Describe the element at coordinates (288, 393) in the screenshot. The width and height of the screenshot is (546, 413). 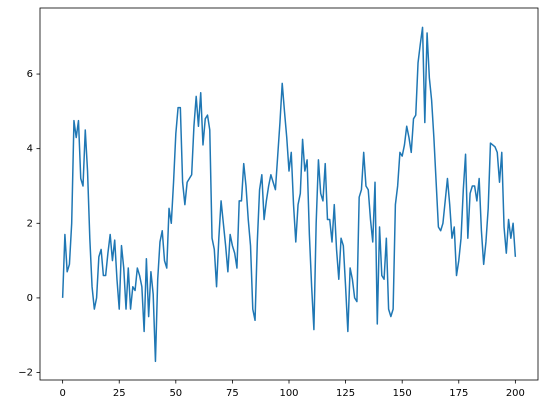
I see `x-tick-label: 100` at that location.